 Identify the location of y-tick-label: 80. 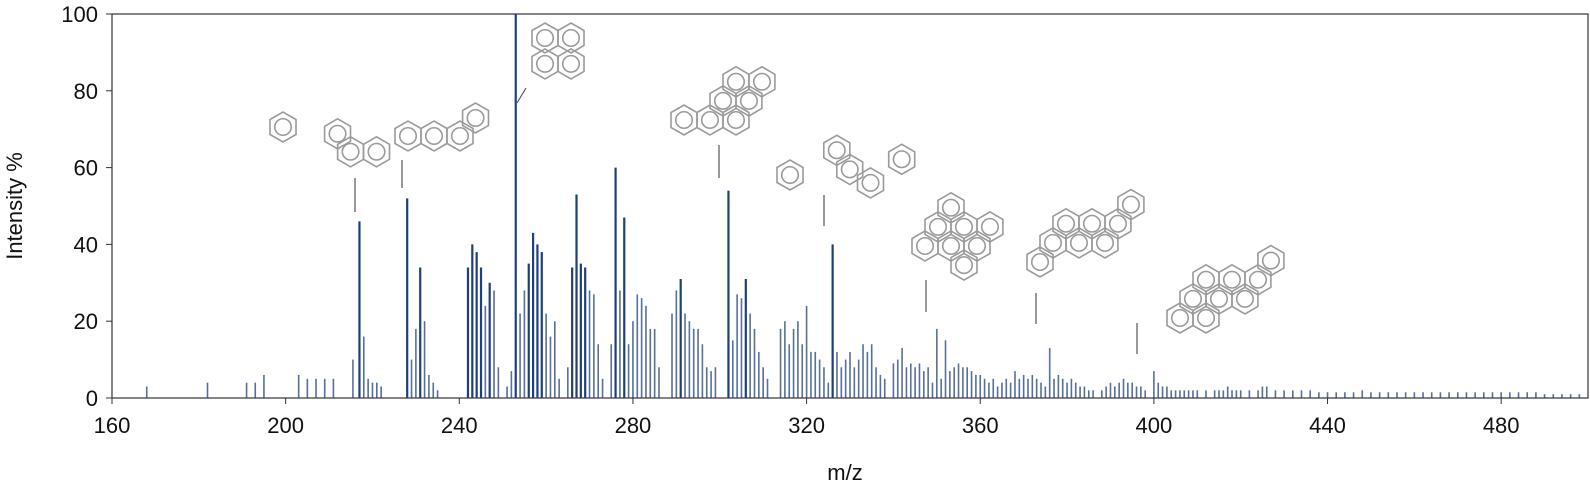
(86, 91).